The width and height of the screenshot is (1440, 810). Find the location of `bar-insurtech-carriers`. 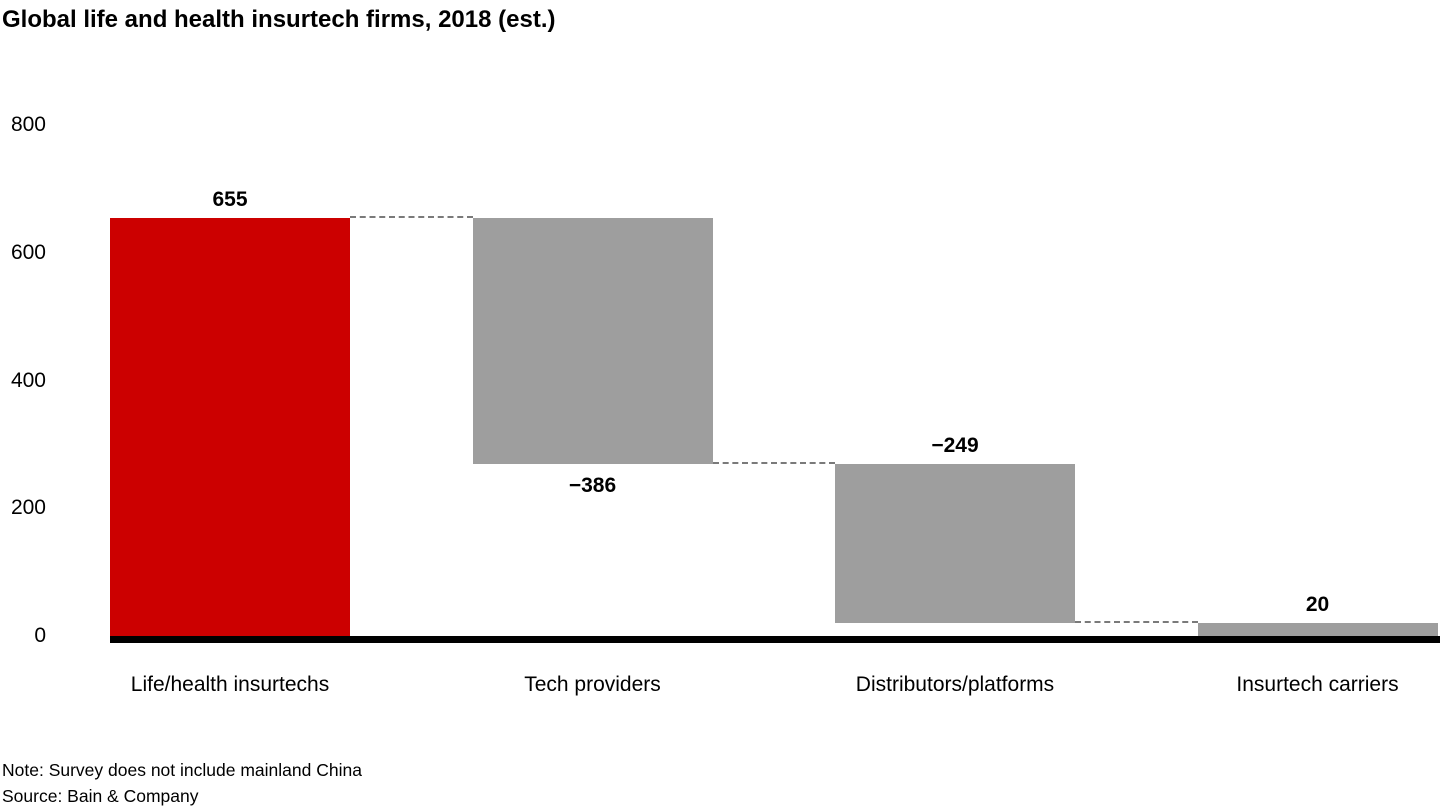

bar-insurtech-carriers is located at coordinates (1317, 629).